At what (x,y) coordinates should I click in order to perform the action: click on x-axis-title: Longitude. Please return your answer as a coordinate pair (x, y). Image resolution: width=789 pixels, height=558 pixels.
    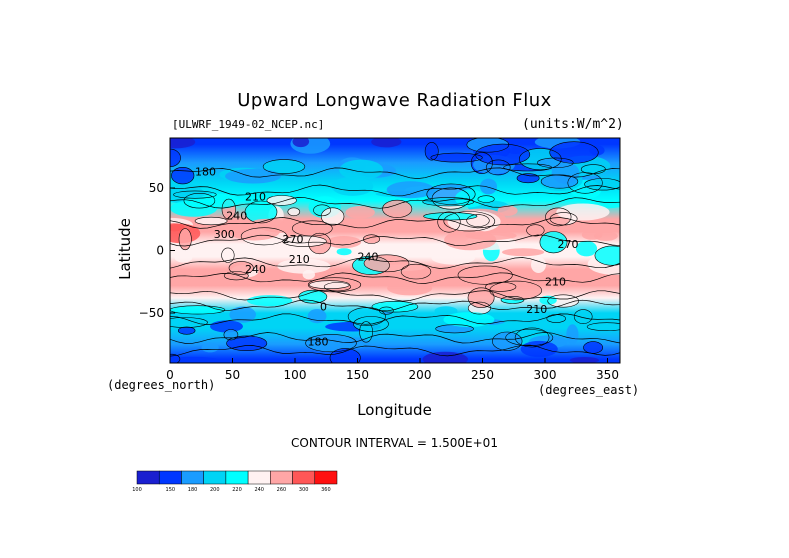
    Looking at the image, I should click on (394, 410).